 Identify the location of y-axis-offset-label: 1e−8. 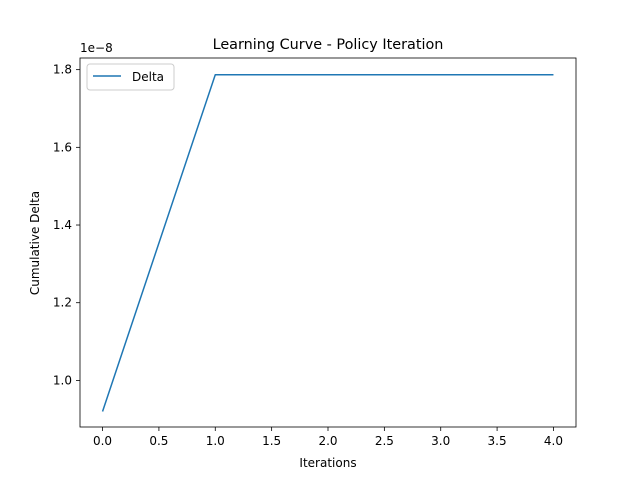
(96, 48).